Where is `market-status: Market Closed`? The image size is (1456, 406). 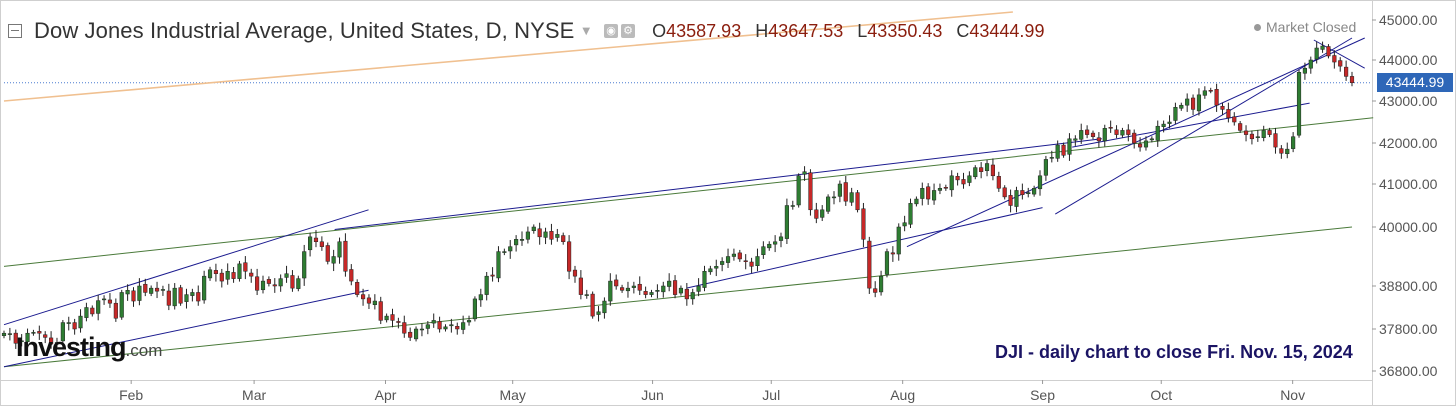 market-status: Market Closed is located at coordinates (1305, 27).